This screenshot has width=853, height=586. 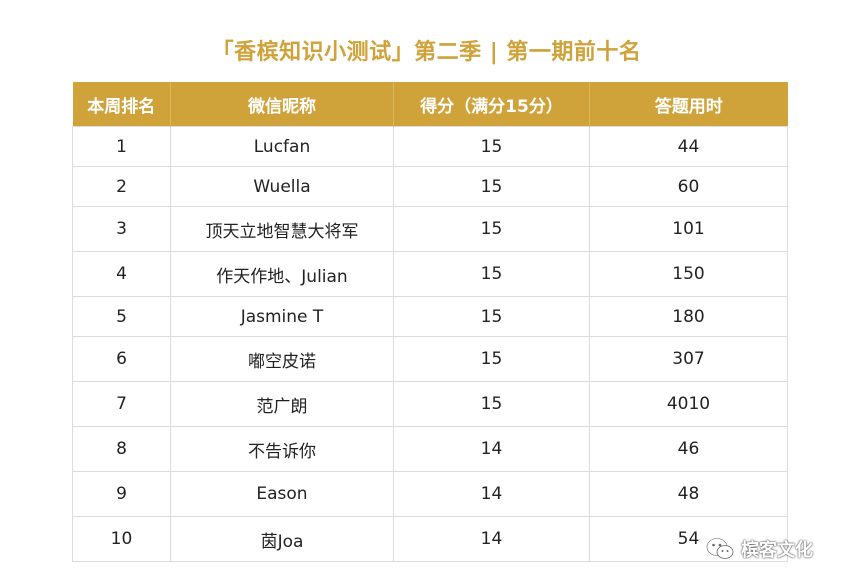 I want to click on rank-cell: 2, so click(x=121, y=186).